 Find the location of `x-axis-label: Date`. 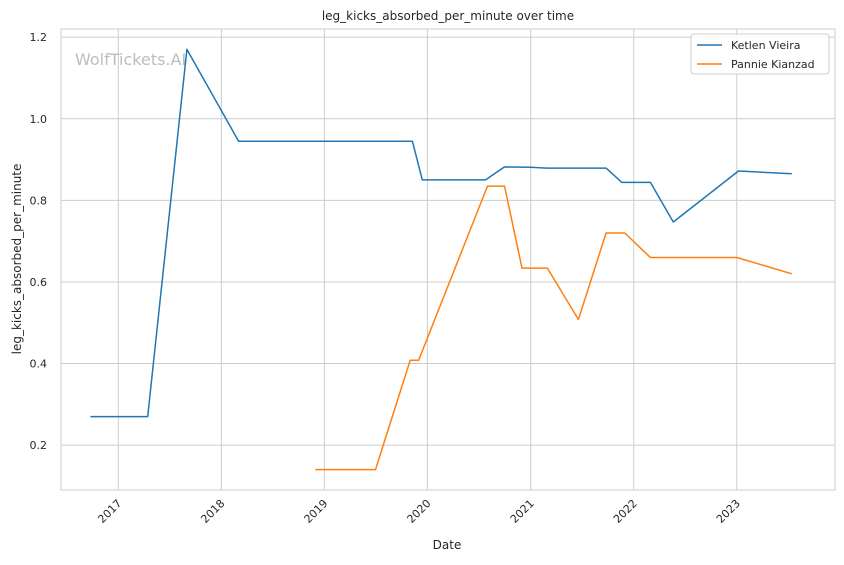

x-axis-label: Date is located at coordinates (447, 545).